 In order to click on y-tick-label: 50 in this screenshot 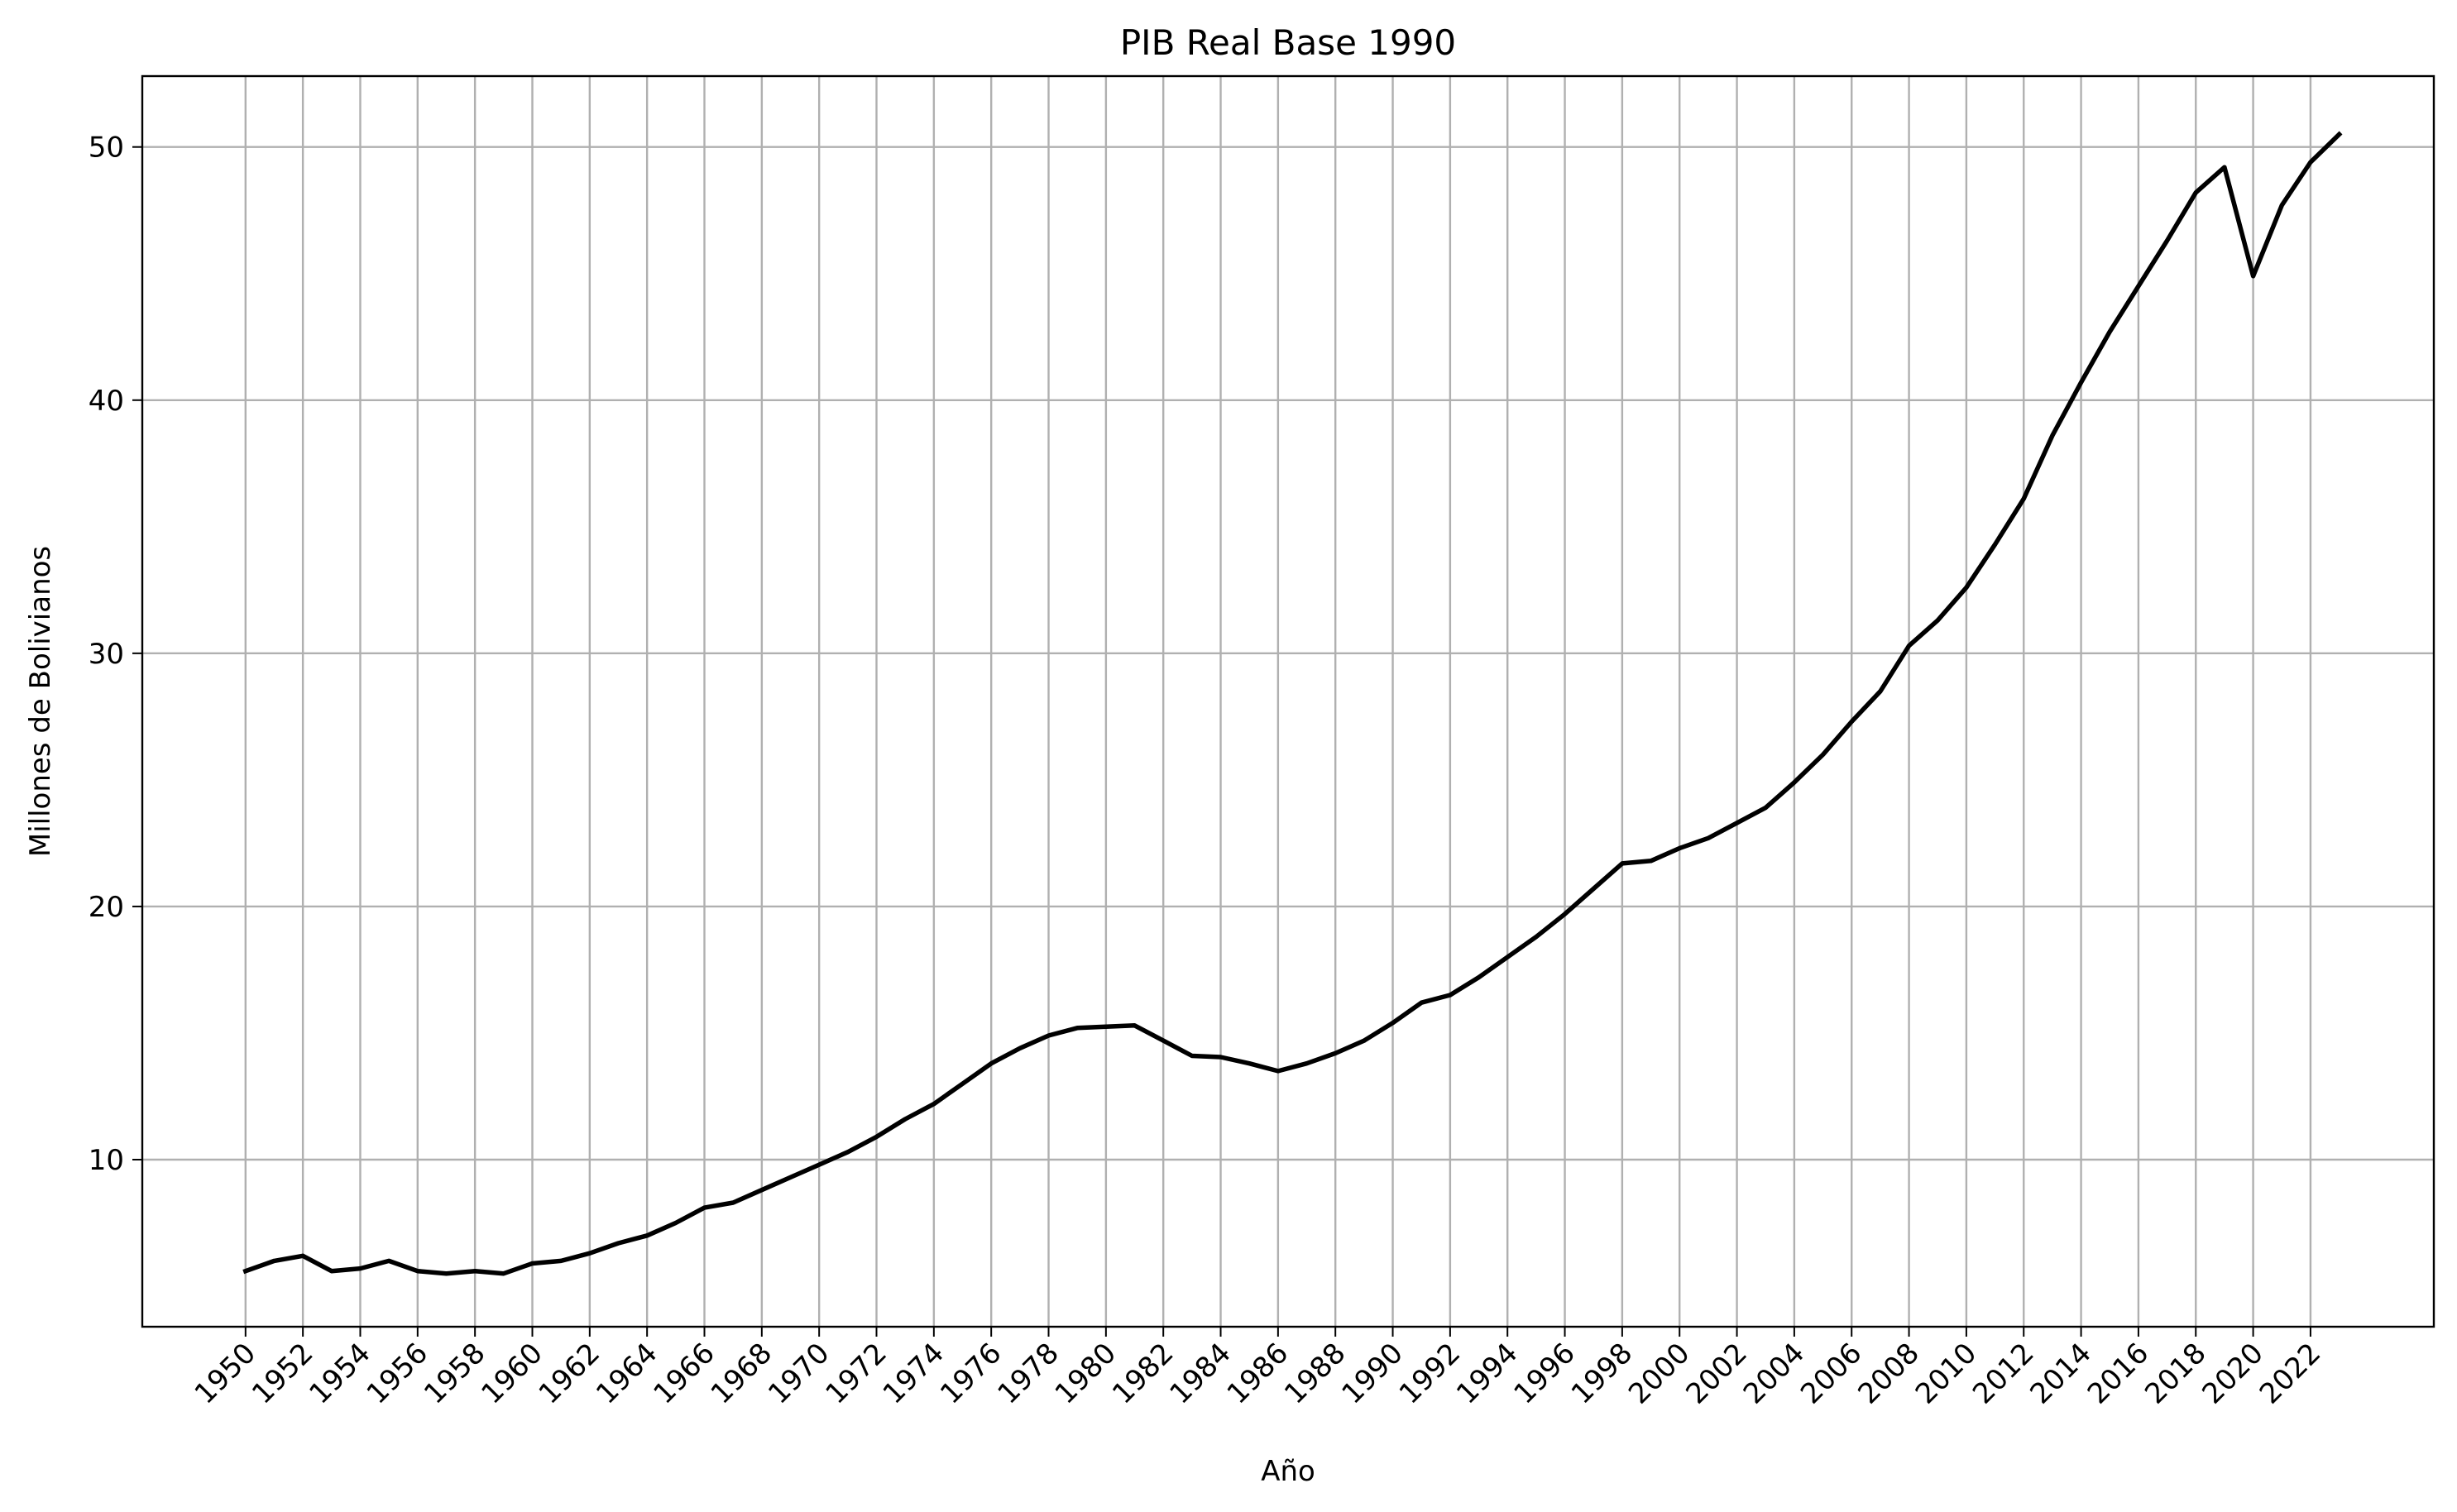, I will do `click(106, 148)`.